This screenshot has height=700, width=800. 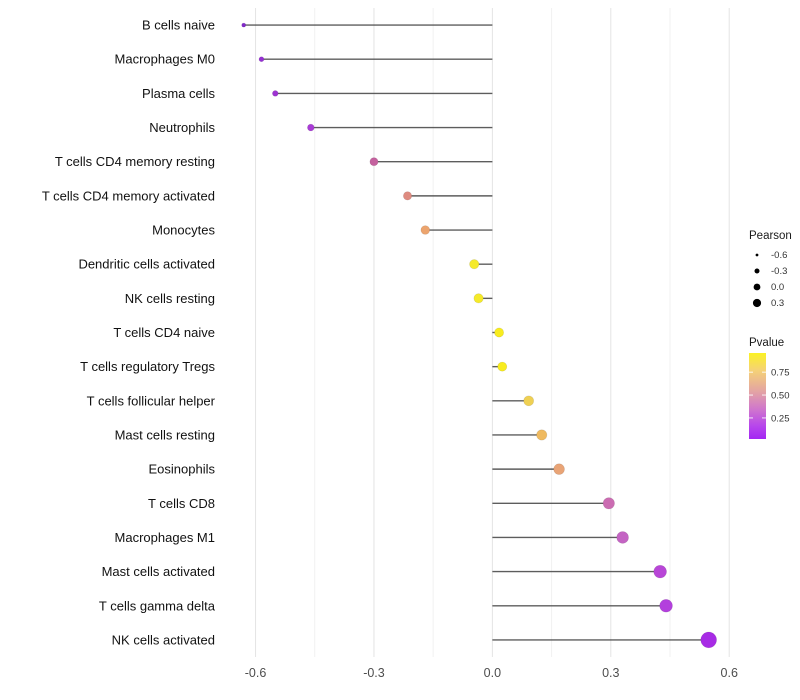 What do you see at coordinates (777, 287) in the screenshot?
I see `legend-size-label: 0.0` at bounding box center [777, 287].